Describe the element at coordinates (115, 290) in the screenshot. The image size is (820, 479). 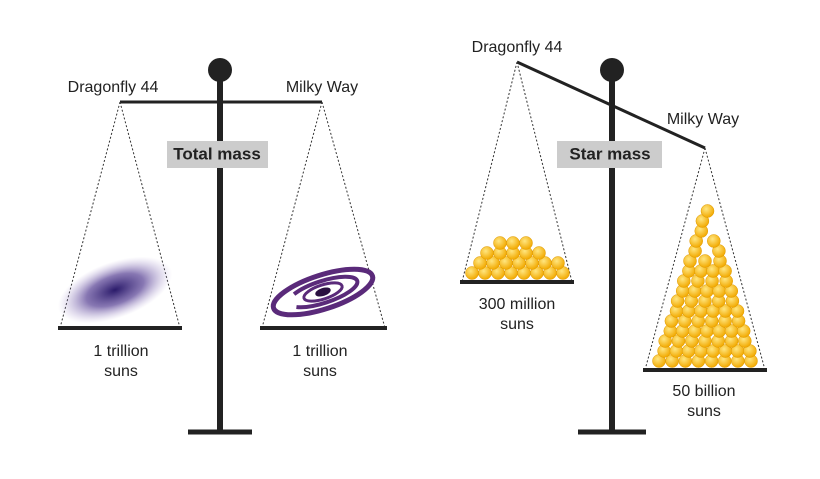
I see `dragonfly-galaxy` at that location.